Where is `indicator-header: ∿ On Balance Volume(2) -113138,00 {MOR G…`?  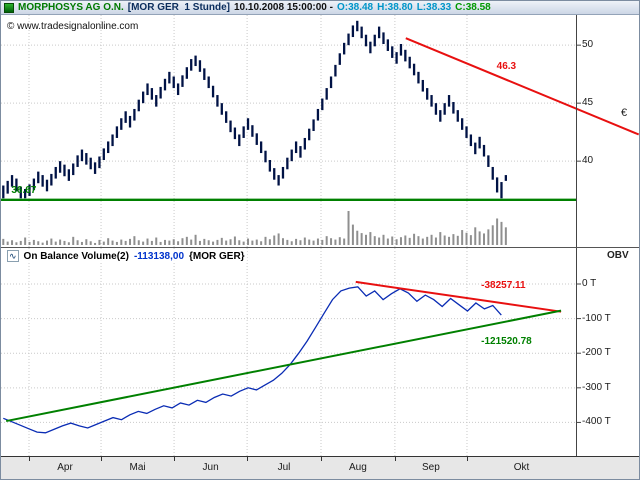 indicator-header: ∿ On Balance Volume(2) -113138,00 {MOR G… is located at coordinates (126, 256).